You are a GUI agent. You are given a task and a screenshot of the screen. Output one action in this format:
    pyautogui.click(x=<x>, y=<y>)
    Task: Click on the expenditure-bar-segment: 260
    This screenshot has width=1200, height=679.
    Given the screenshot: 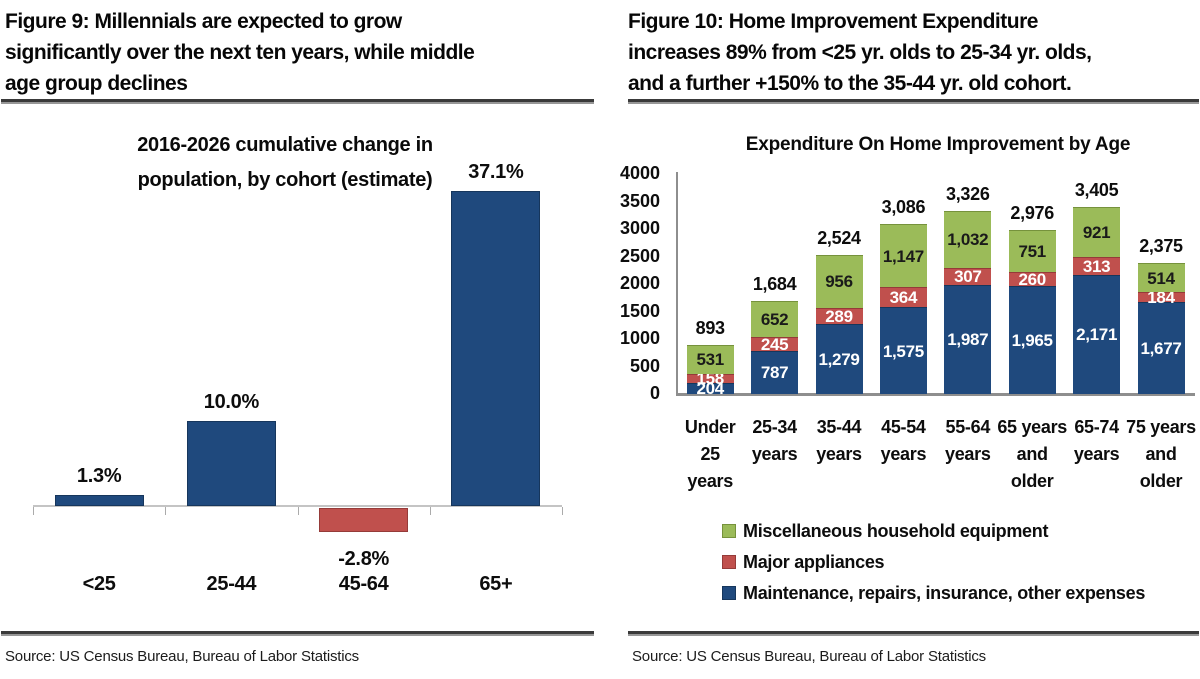 What is the action you would take?
    pyautogui.click(x=1032, y=279)
    